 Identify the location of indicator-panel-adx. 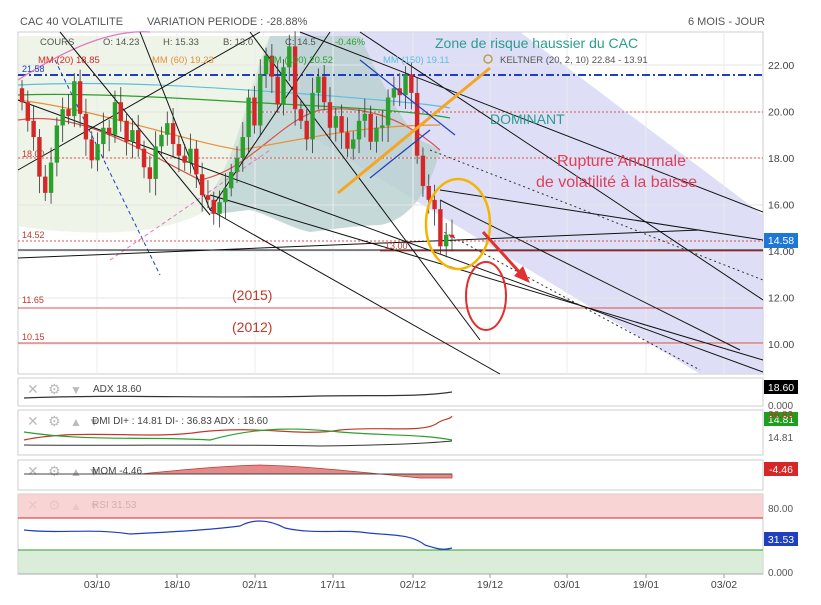
(390, 392).